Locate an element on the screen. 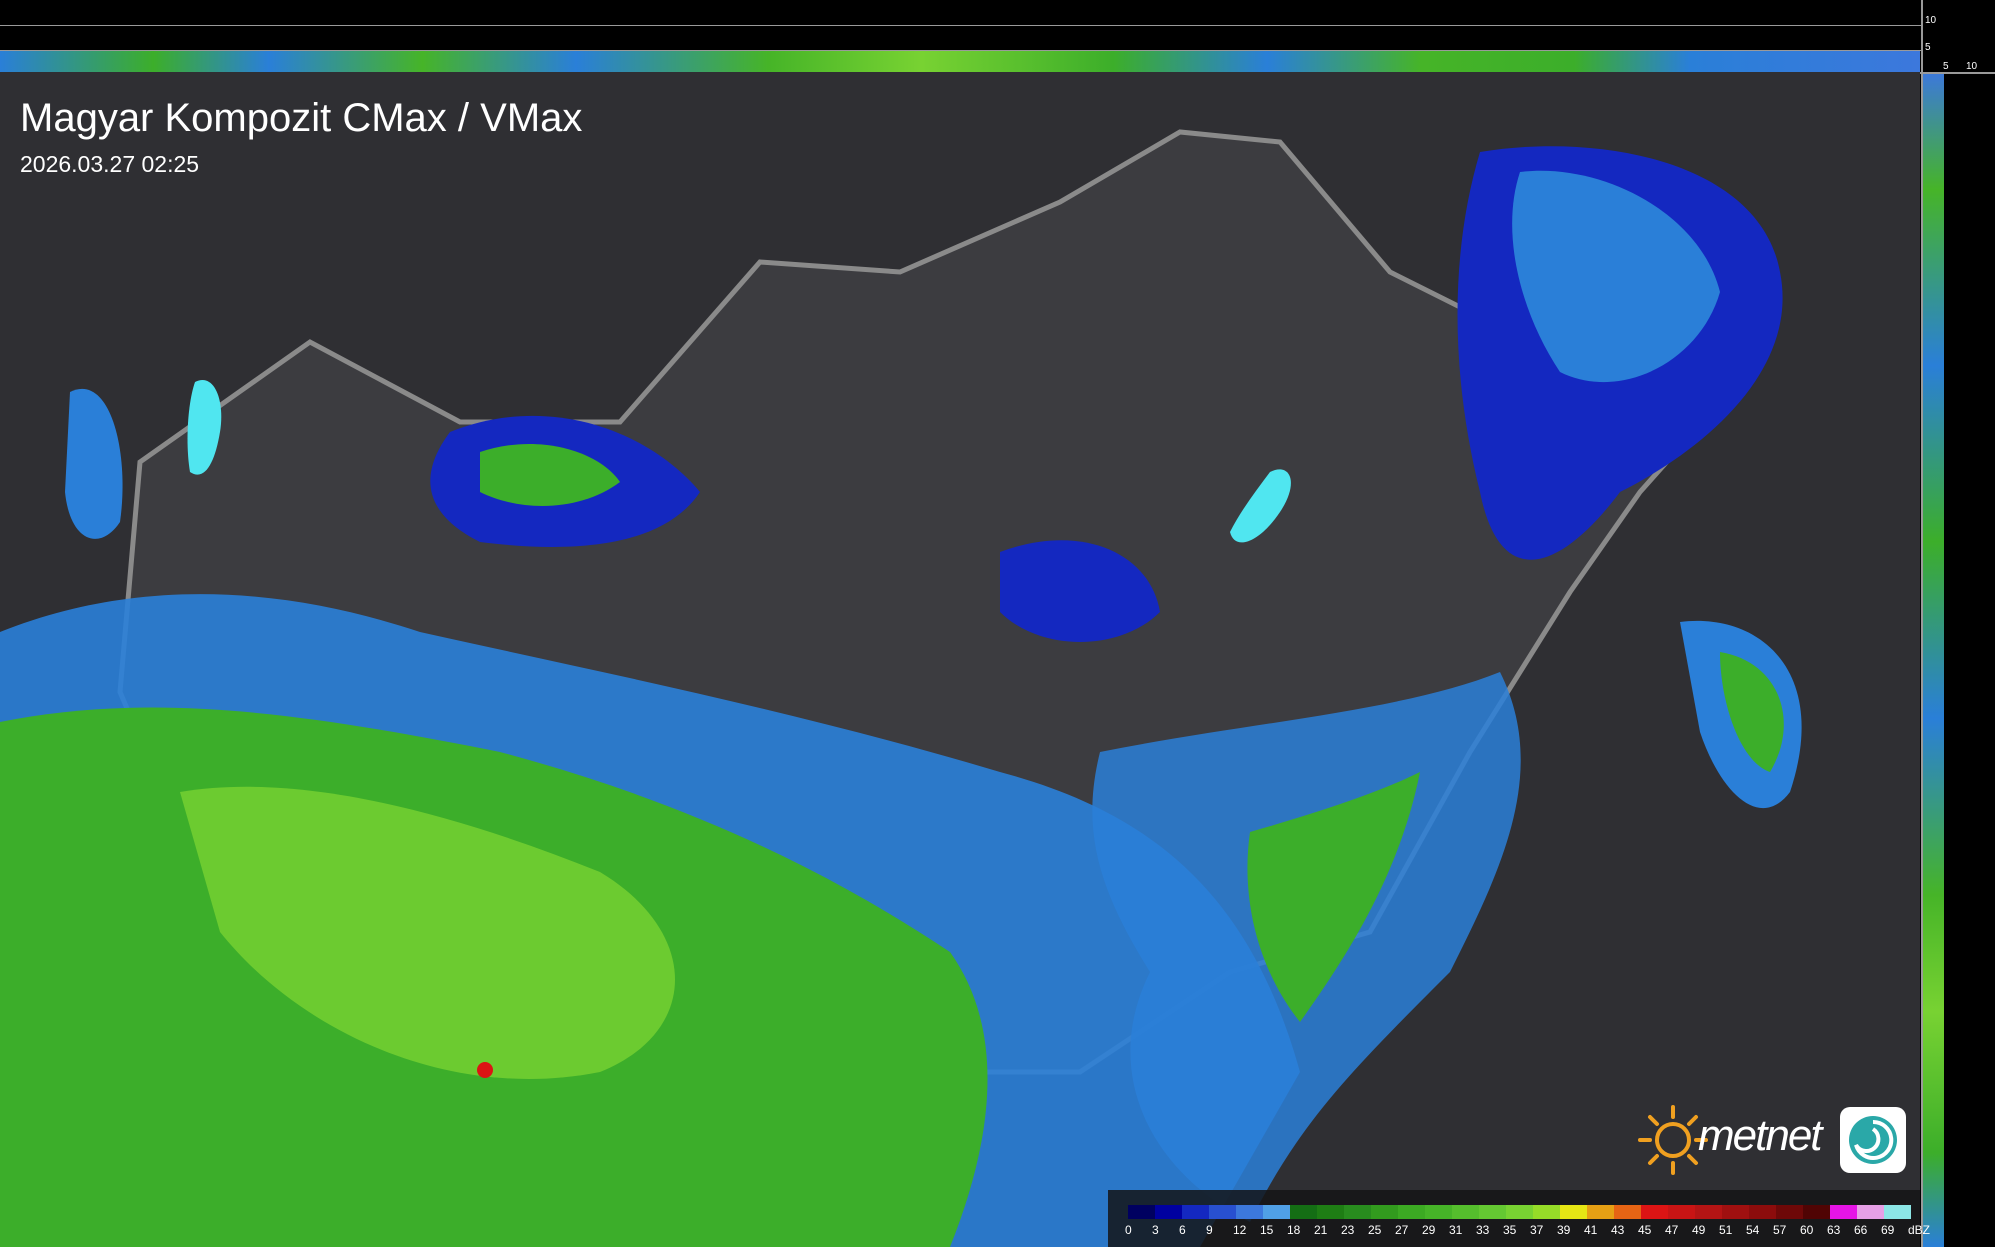 Image resolution: width=1995 pixels, height=1247 pixels. legend-label: 57 is located at coordinates (1780, 1230).